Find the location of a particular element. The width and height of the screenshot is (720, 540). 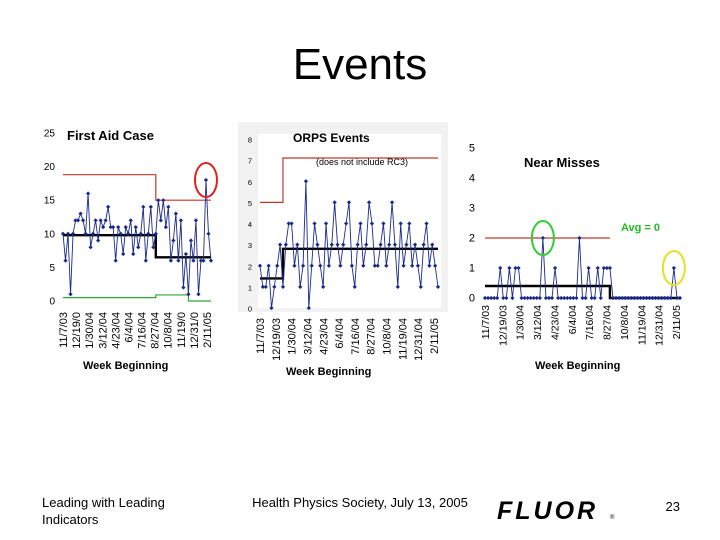

y-tick-label: 15 is located at coordinates (50, 201).